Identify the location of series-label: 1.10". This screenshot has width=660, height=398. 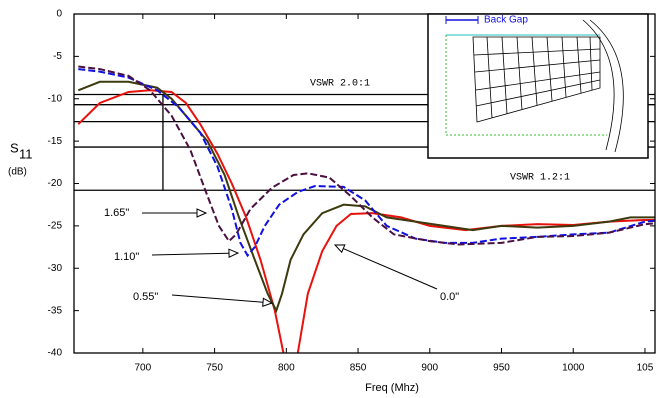
(126, 257).